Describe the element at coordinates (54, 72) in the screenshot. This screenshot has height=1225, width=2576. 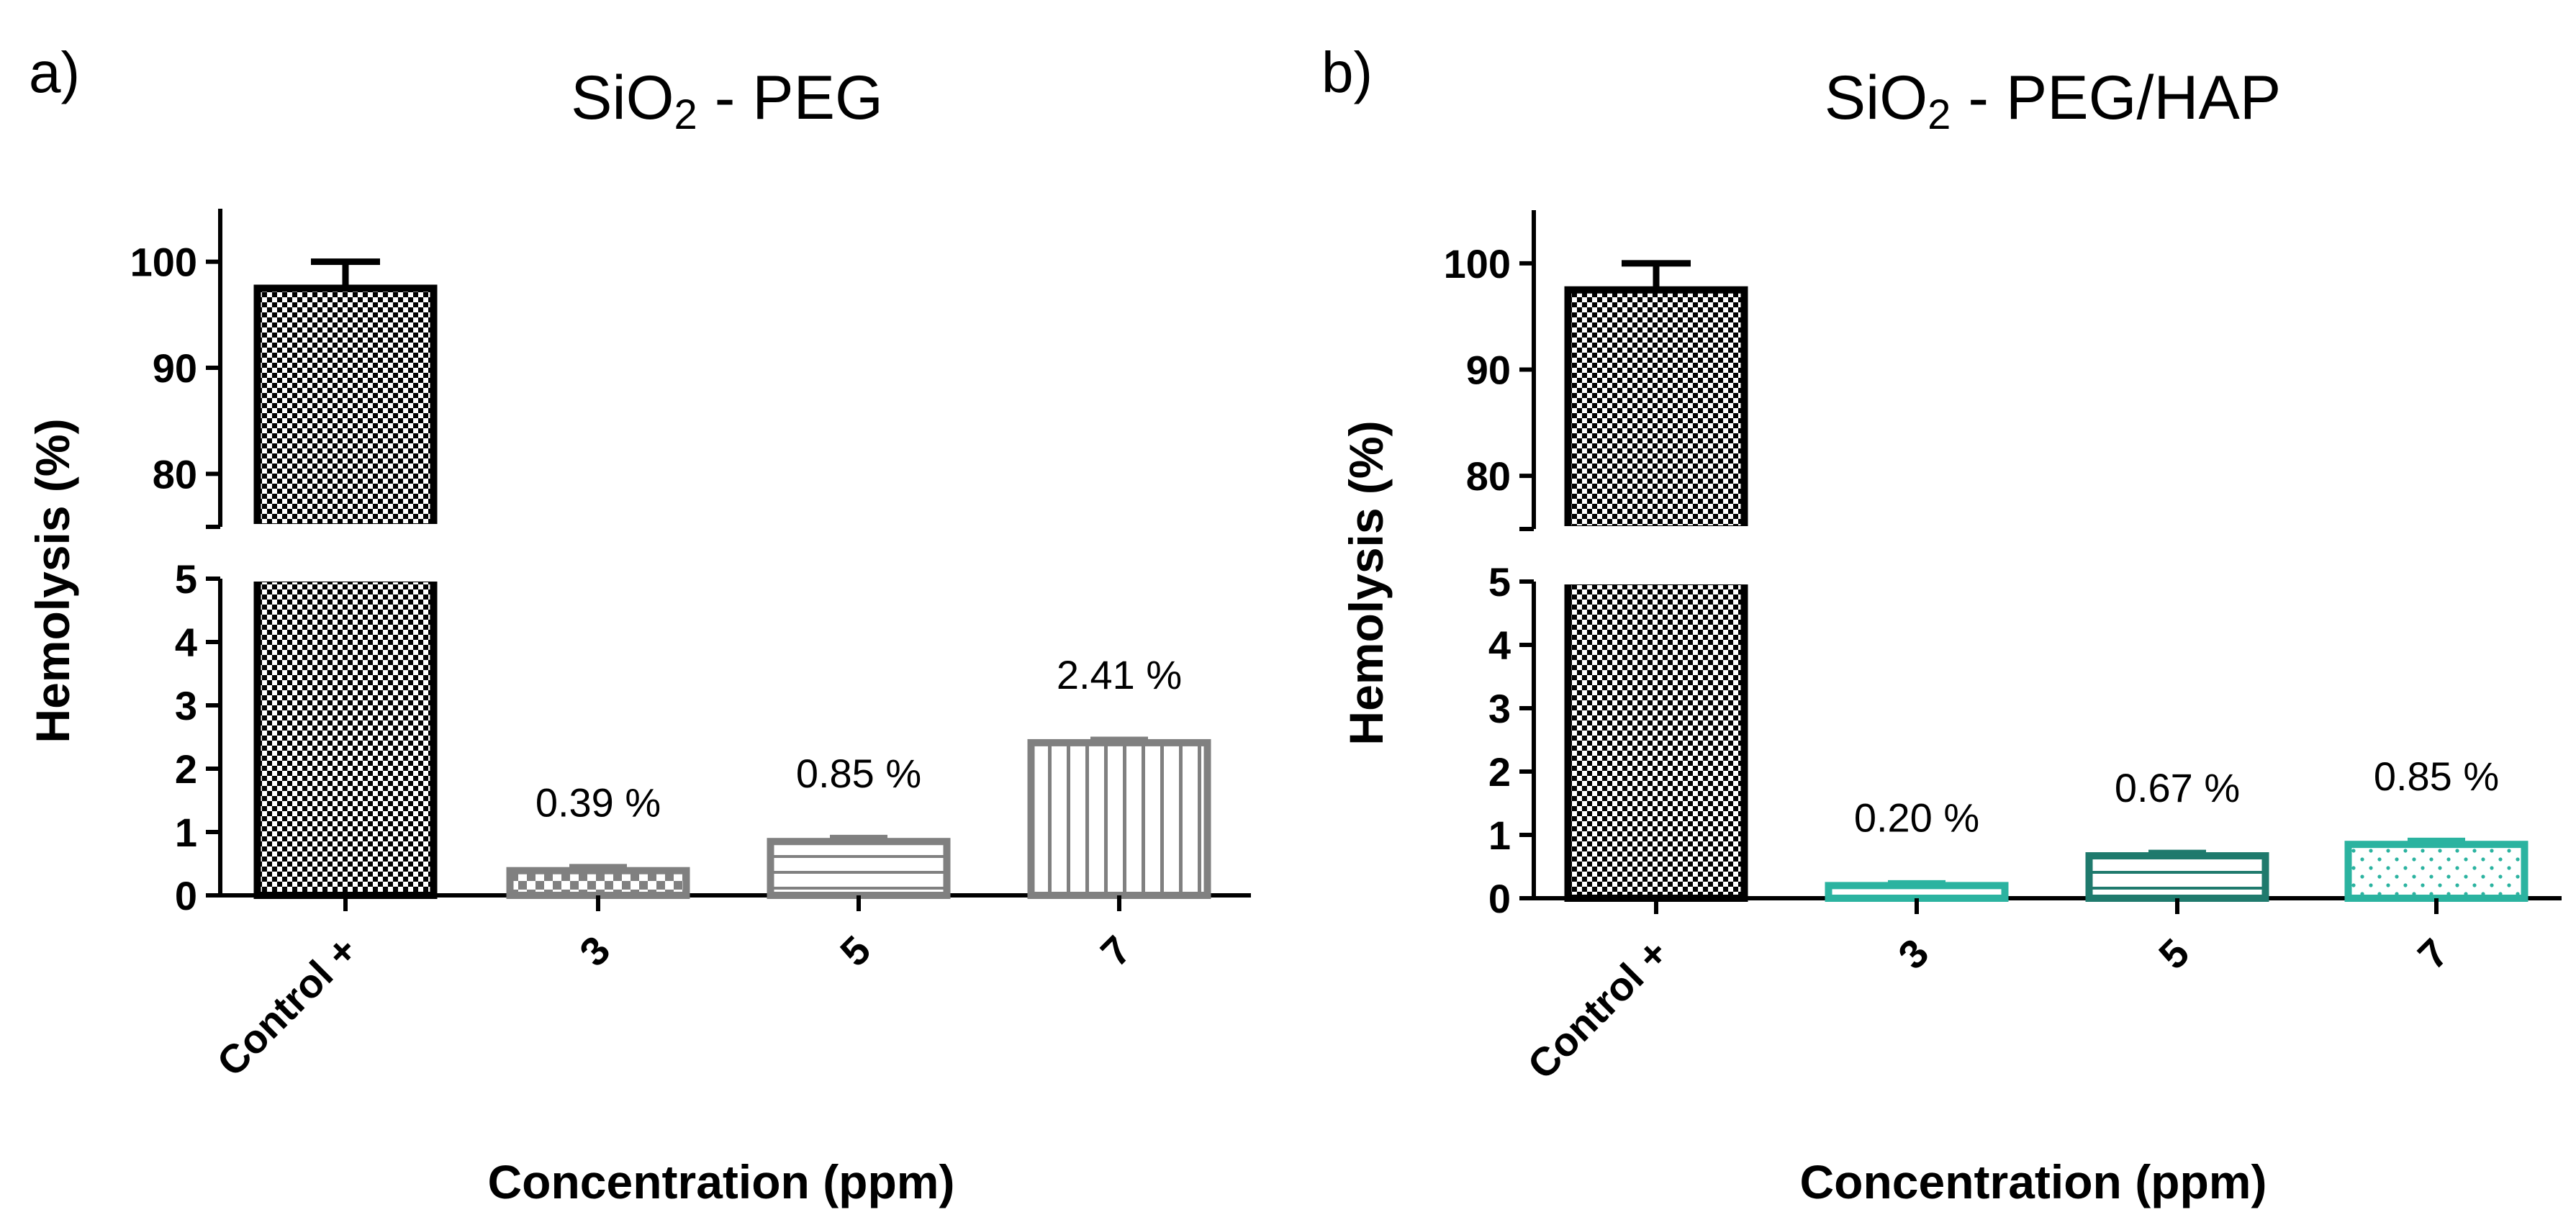
I see `panel-letter: a)` at that location.